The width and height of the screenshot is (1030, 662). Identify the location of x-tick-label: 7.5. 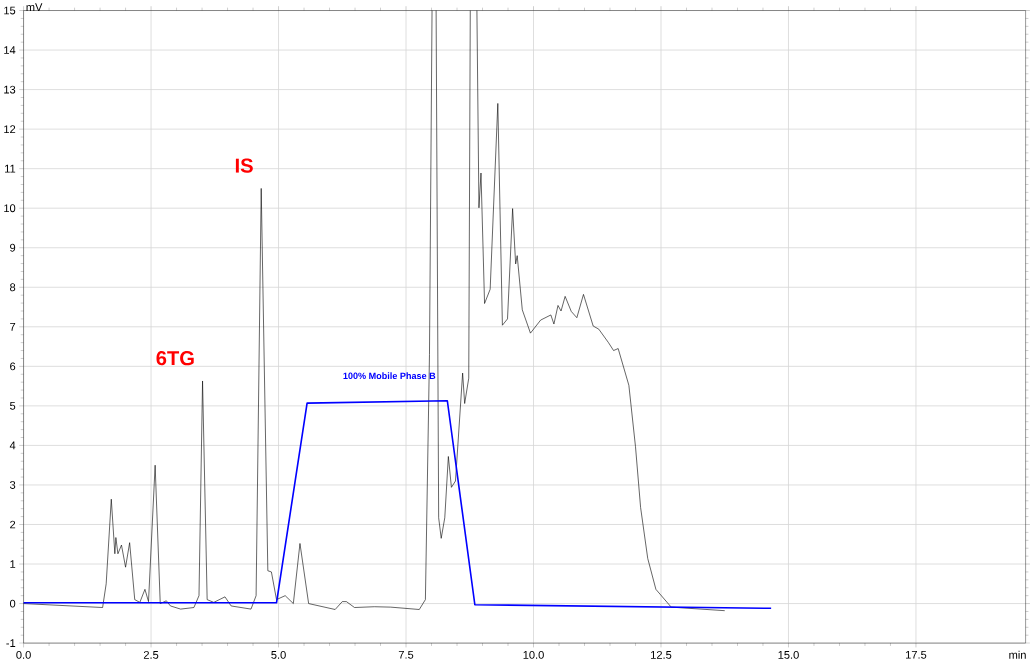
(406, 654).